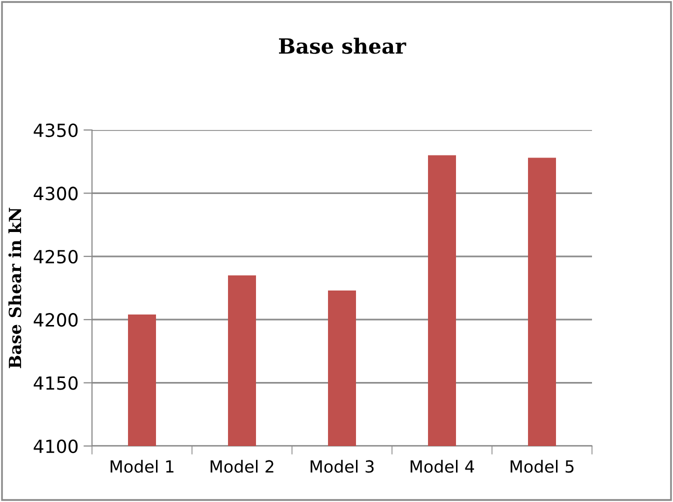 The width and height of the screenshot is (673, 502). I want to click on y-tick-label: 4350, so click(56, 130).